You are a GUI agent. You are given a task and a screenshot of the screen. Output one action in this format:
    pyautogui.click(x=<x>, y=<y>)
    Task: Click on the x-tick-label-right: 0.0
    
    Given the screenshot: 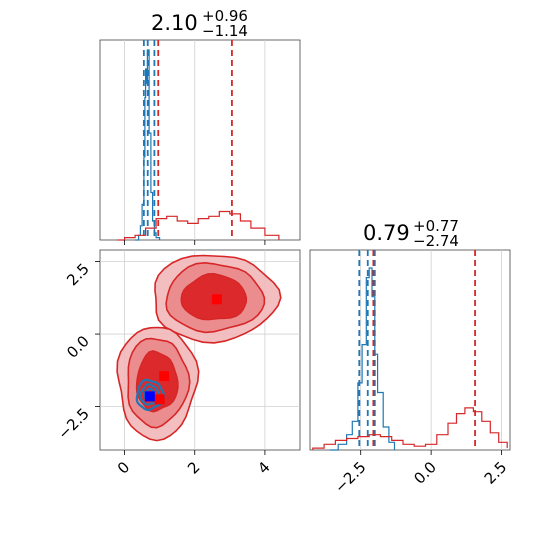 What is the action you would take?
    pyautogui.click(x=425, y=473)
    